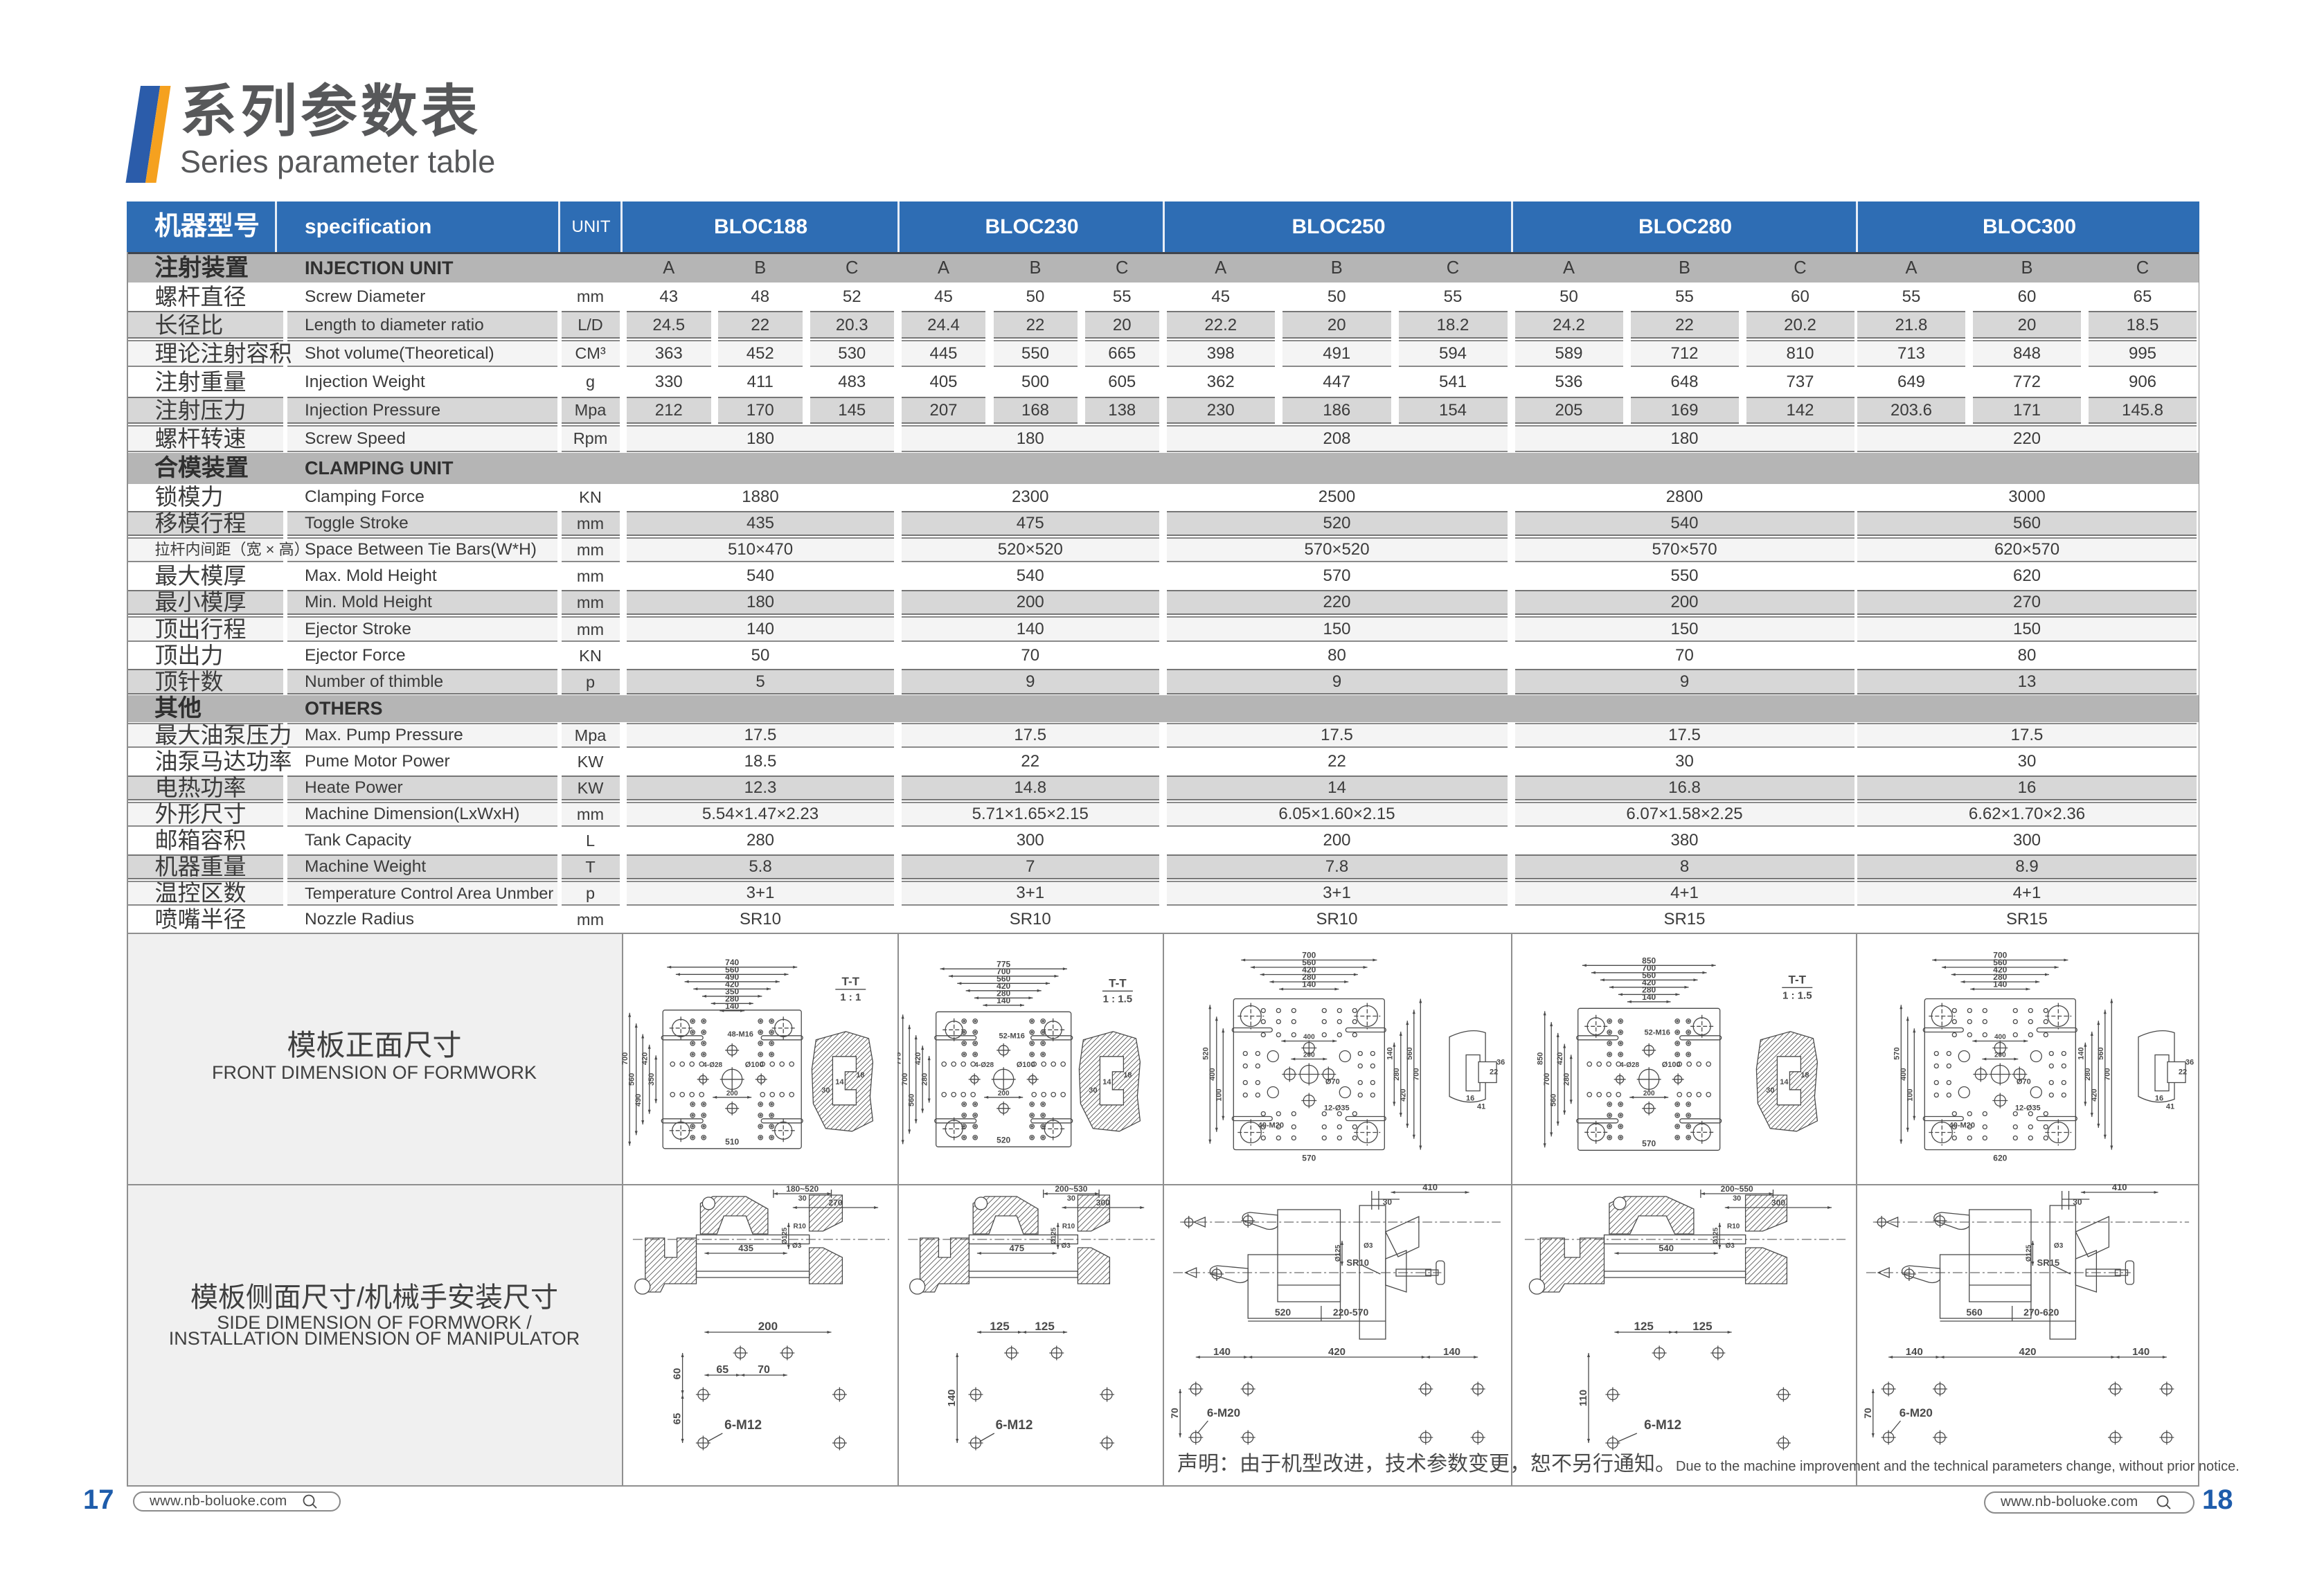 Image resolution: width=2324 pixels, height=1587 pixels. What do you see at coordinates (2041, 1312) in the screenshot?
I see `svg-text: 270-620` at bounding box center [2041, 1312].